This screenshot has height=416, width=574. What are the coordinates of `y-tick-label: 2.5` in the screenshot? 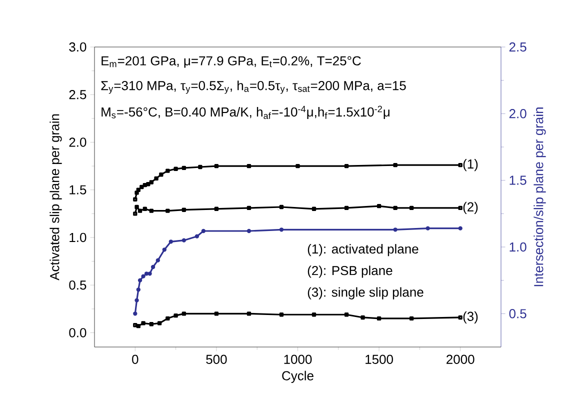 It's located at (77, 95).